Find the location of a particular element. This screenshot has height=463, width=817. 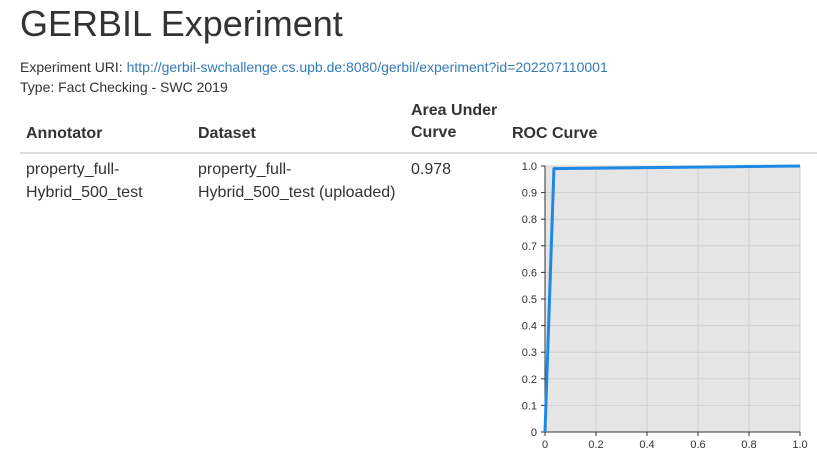

y-tick-label: 0.7 is located at coordinates (529, 247).